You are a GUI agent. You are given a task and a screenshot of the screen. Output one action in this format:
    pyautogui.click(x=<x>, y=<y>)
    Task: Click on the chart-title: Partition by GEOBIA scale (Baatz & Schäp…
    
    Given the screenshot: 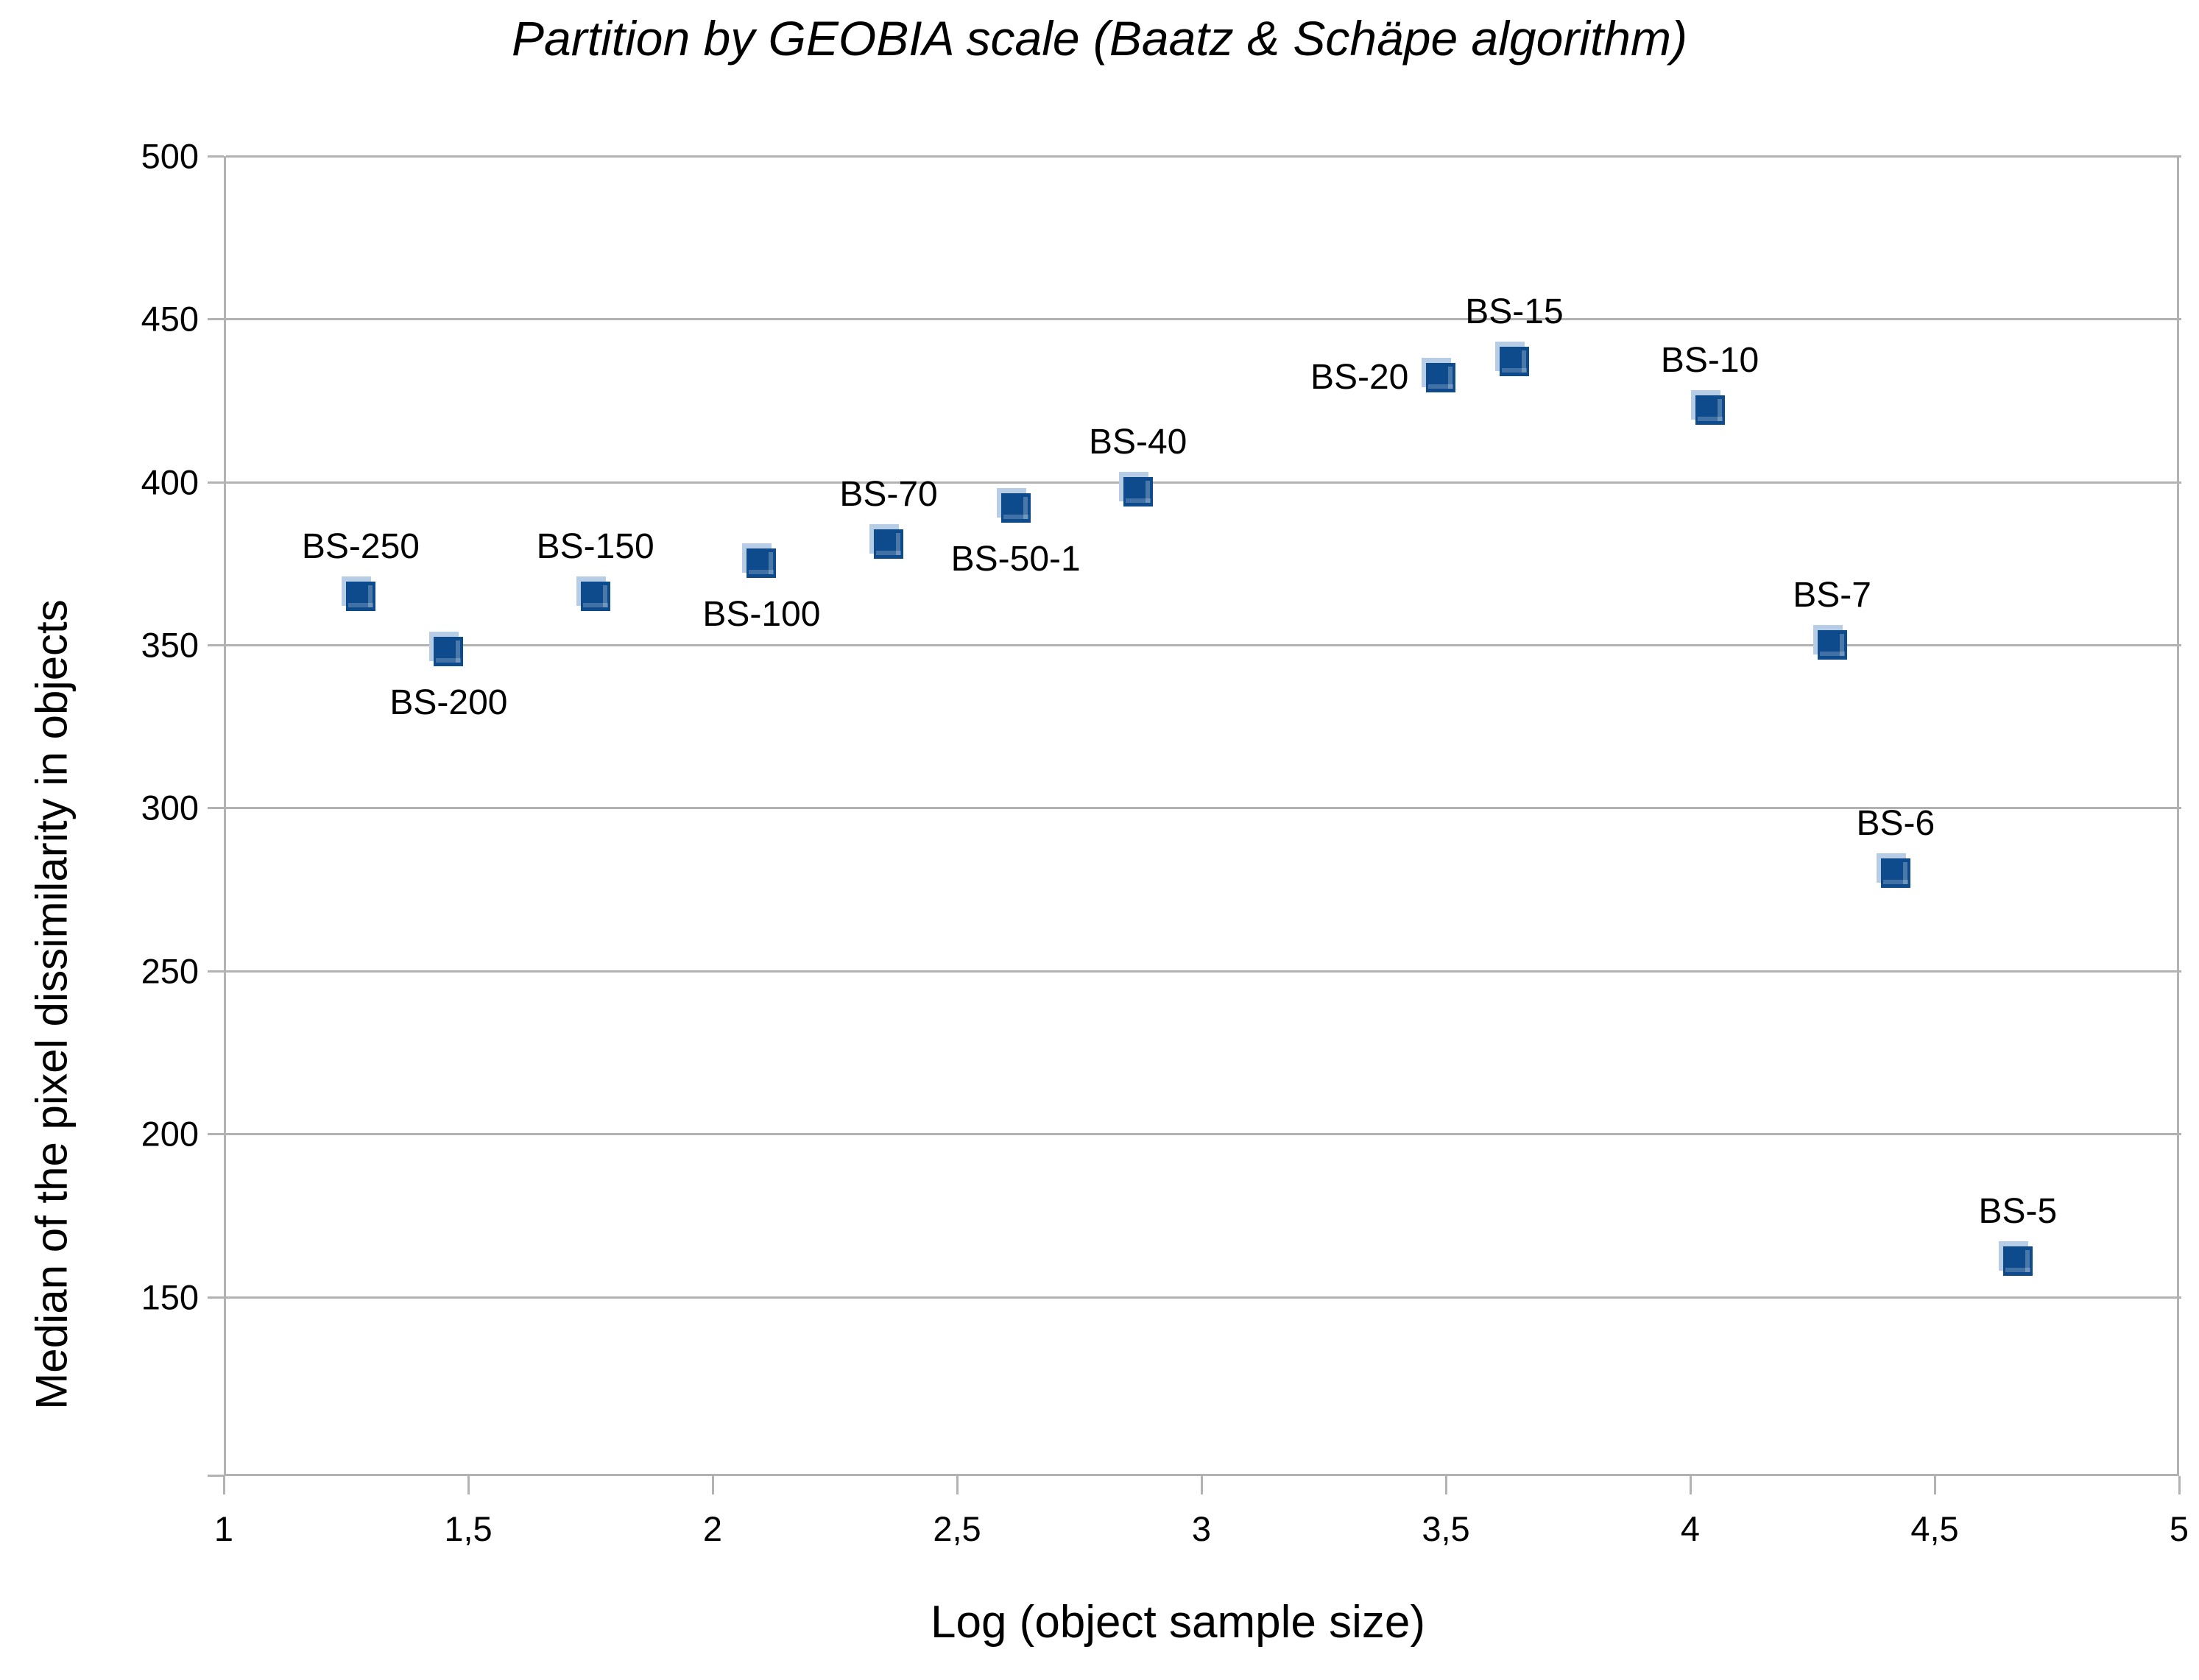 What is the action you would take?
    pyautogui.click(x=1099, y=38)
    